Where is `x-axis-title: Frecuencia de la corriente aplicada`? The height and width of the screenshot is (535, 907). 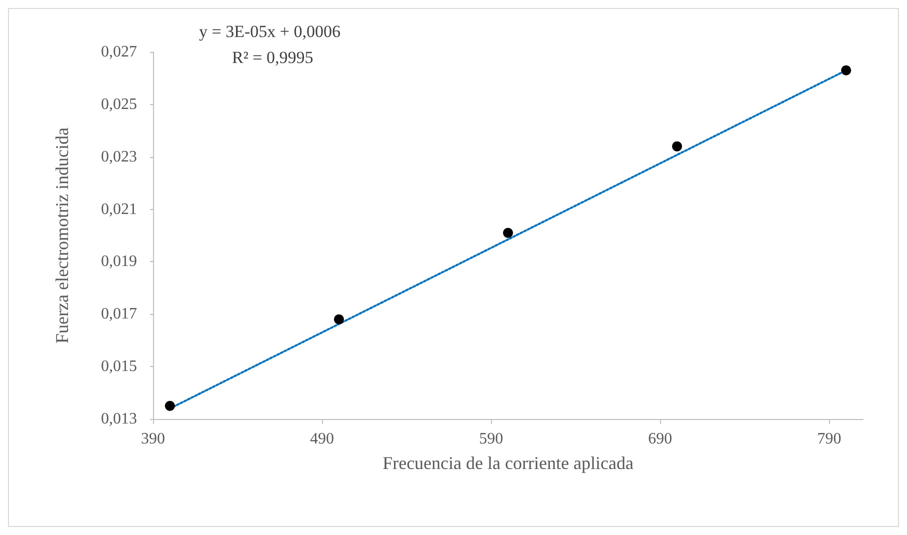
x-axis-title: Frecuencia de la corriente aplicada is located at coordinates (508, 463).